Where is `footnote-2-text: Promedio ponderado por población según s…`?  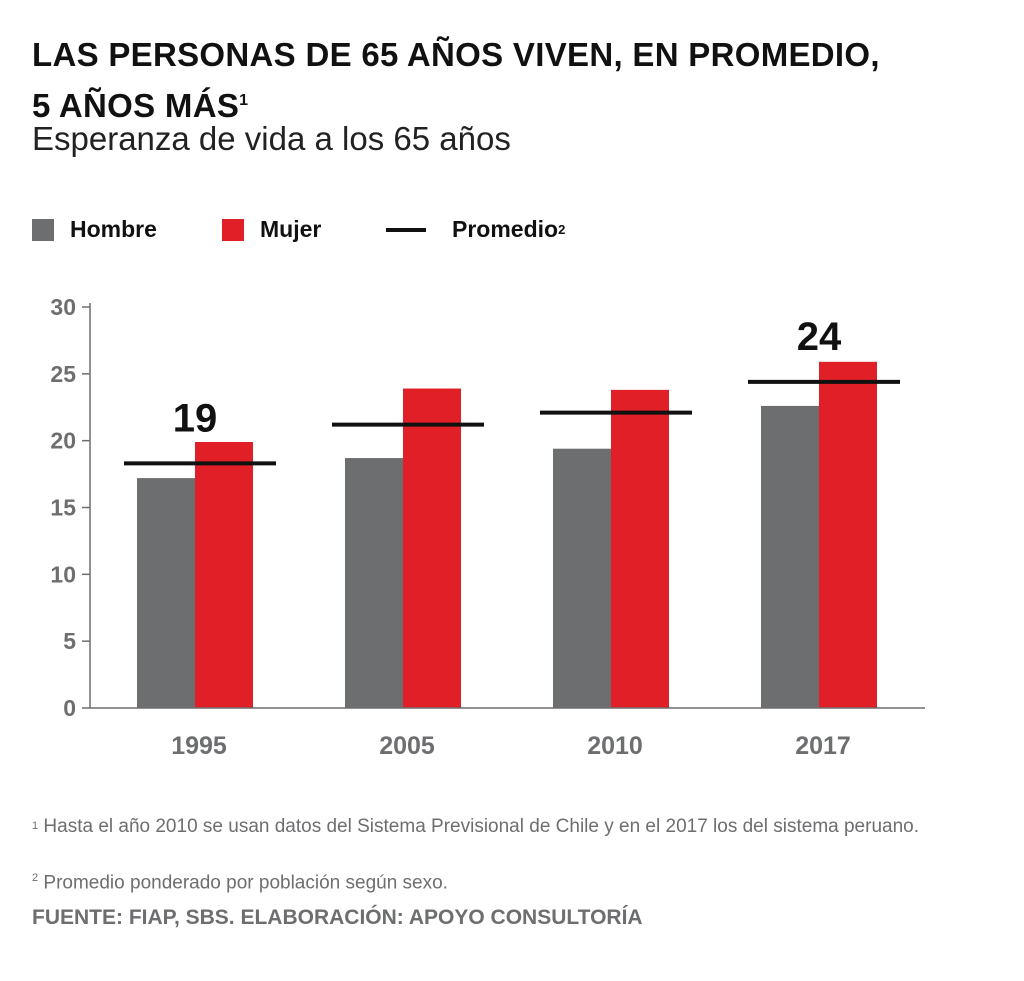 footnote-2-text: Promedio ponderado por población según s… is located at coordinates (245, 883).